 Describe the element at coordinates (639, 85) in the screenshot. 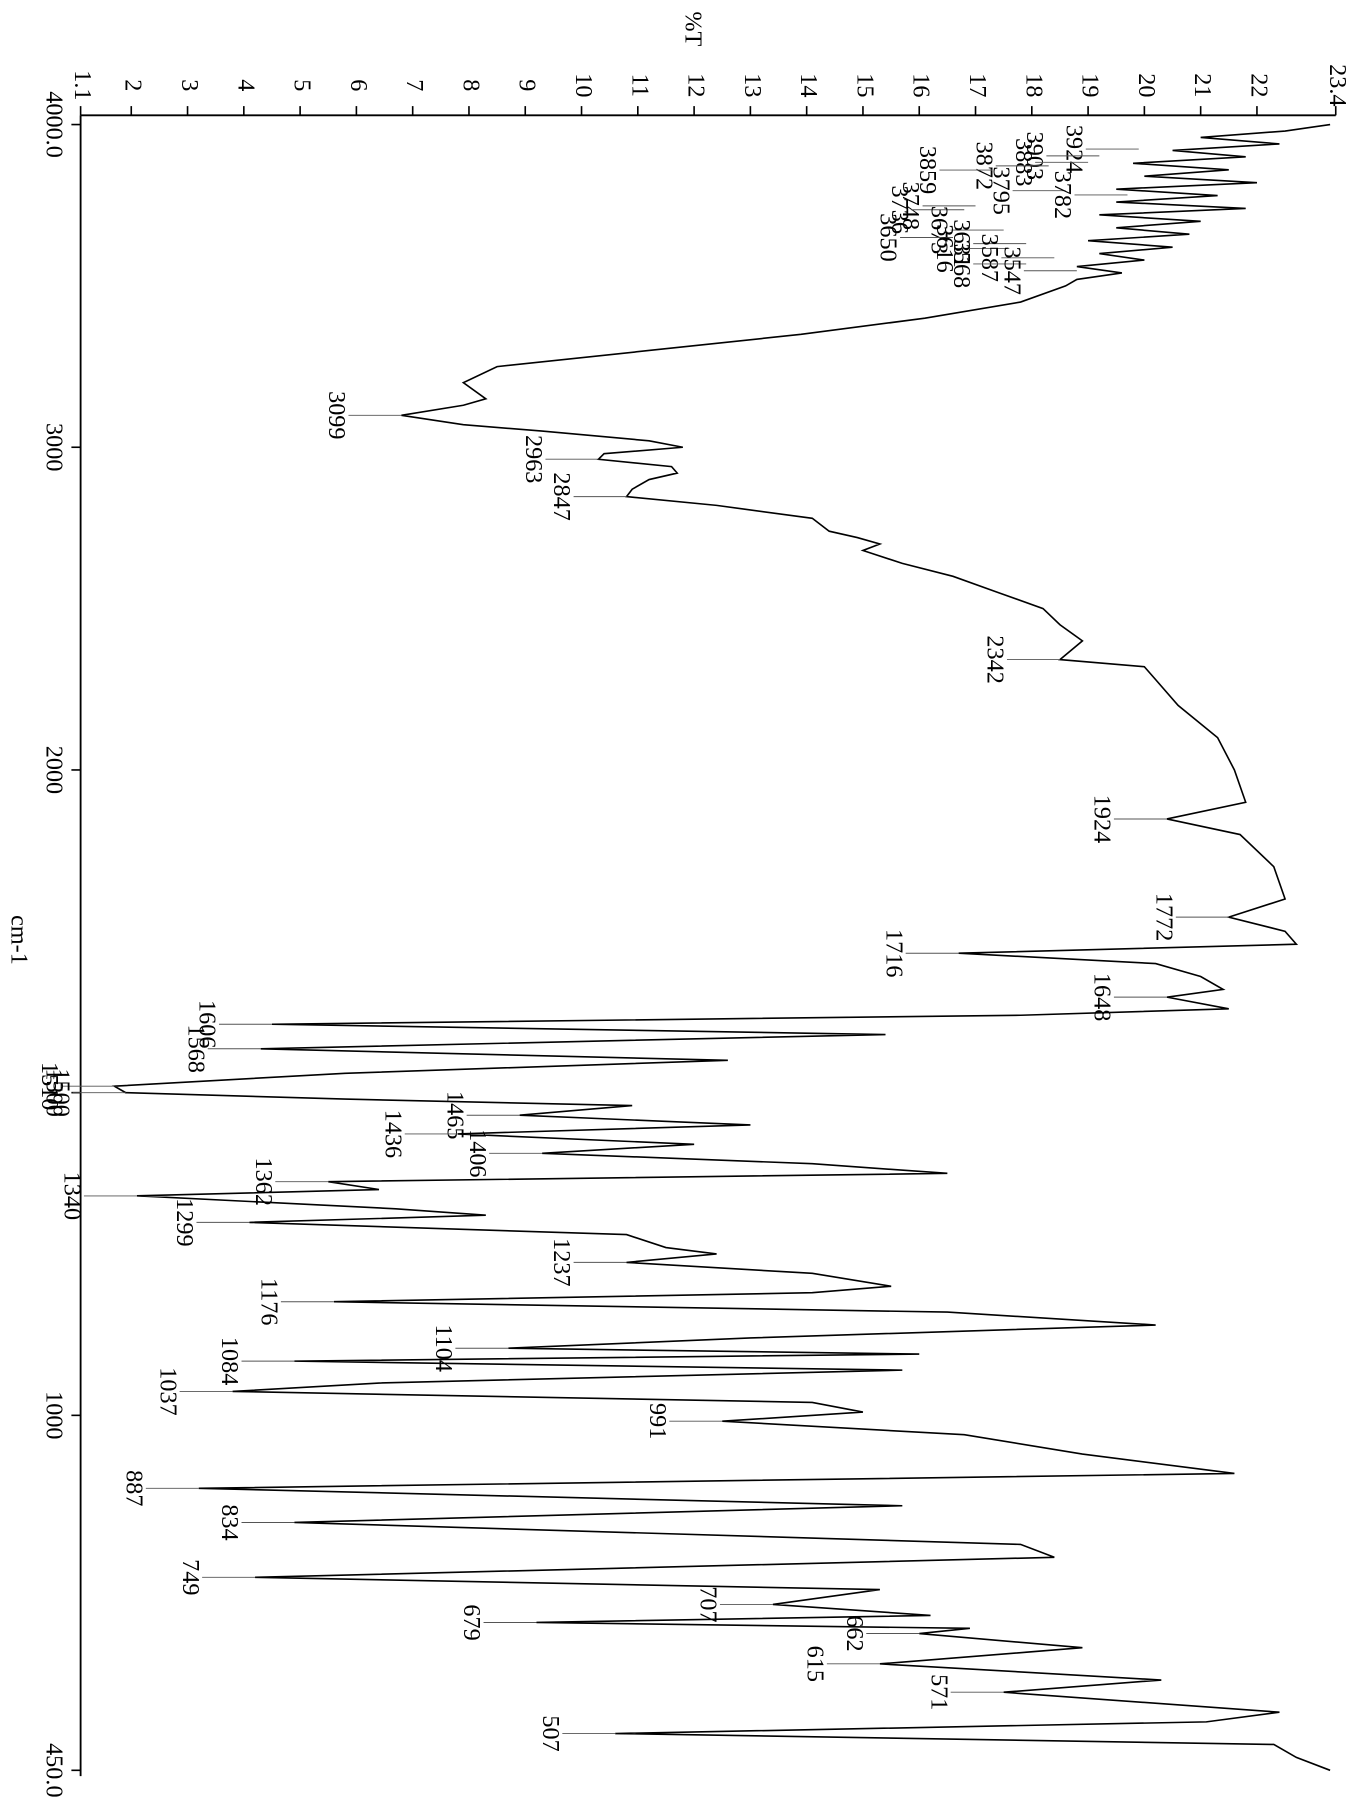

I see `y-tick-label: 11` at that location.